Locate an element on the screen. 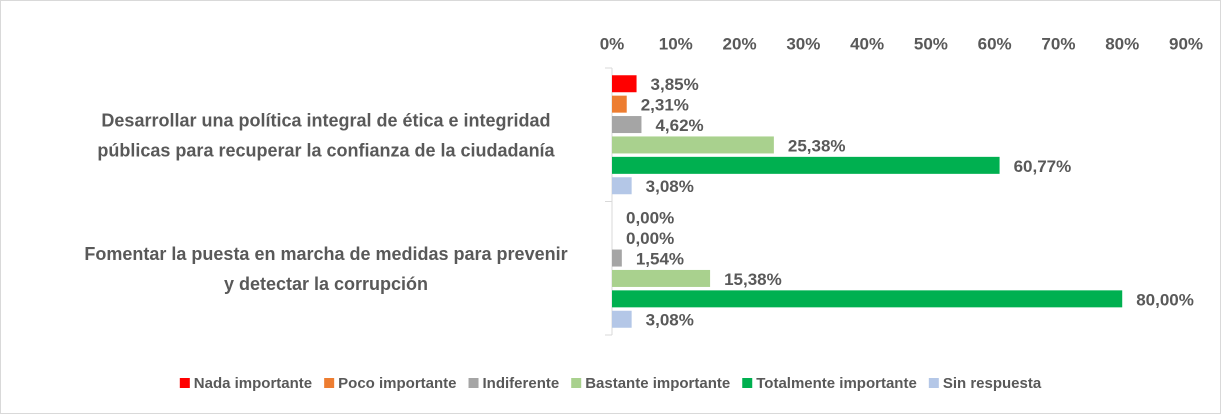 The image size is (1221, 419). x-tick-label: 20% is located at coordinates (740, 43).